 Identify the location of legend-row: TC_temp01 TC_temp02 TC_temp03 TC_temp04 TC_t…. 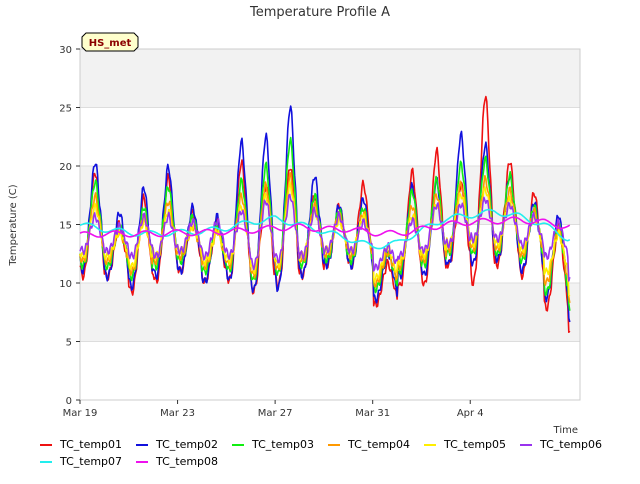
(330, 444).